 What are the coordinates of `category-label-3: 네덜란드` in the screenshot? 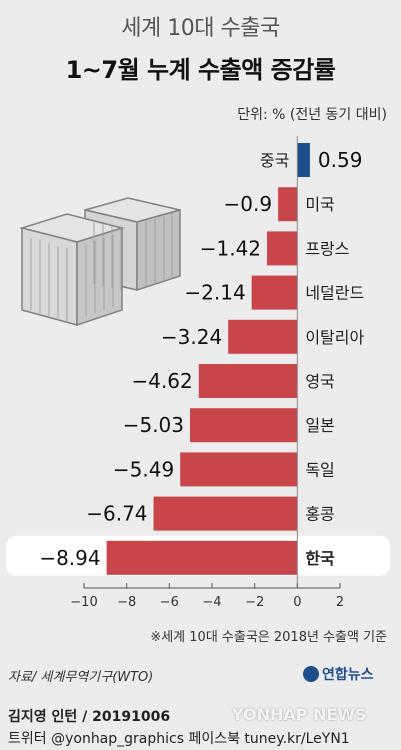 It's located at (334, 293).